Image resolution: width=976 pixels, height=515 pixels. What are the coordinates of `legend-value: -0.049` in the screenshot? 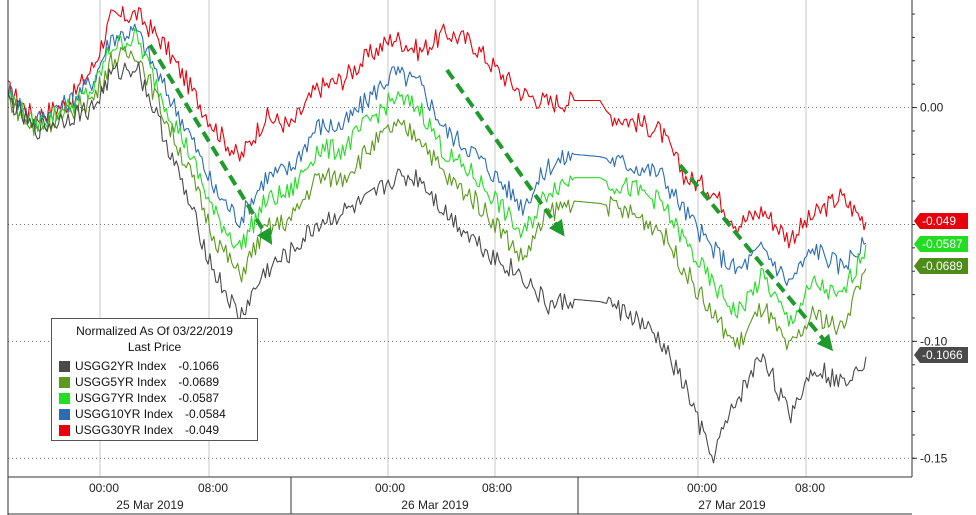 It's located at (202, 430).